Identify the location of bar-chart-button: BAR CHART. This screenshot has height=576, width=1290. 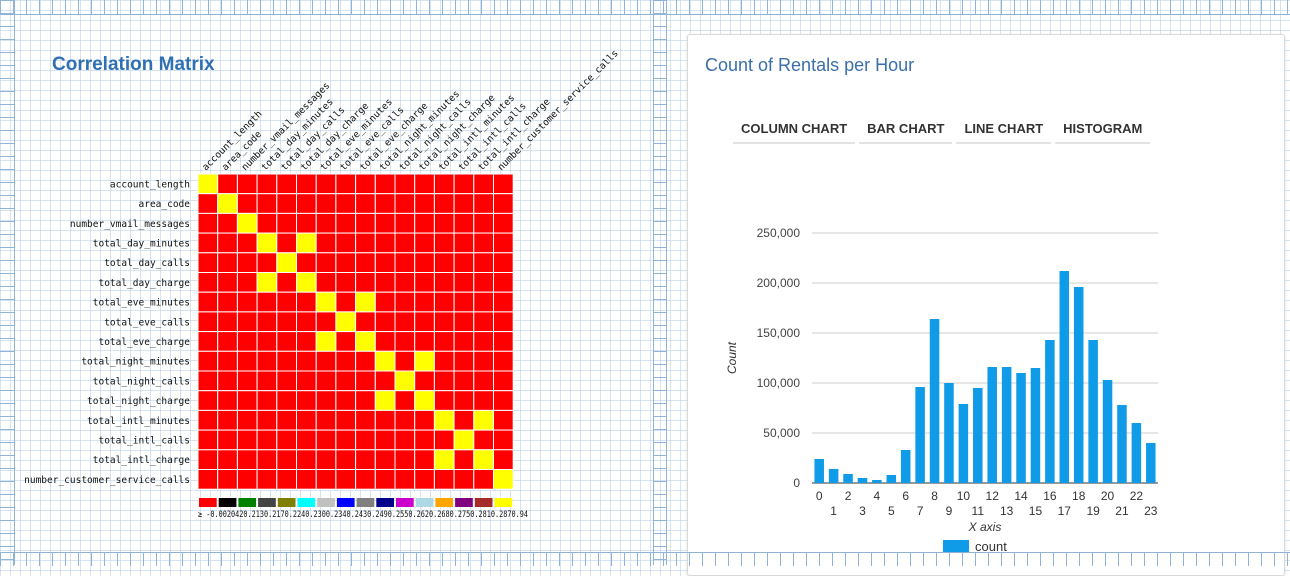
(906, 129).